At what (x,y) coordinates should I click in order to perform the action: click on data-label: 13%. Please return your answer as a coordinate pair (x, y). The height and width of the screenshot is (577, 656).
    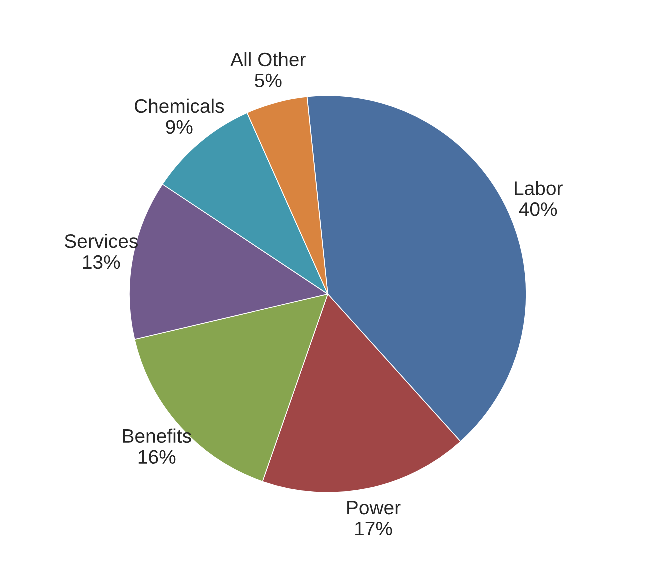
    Looking at the image, I should click on (101, 262).